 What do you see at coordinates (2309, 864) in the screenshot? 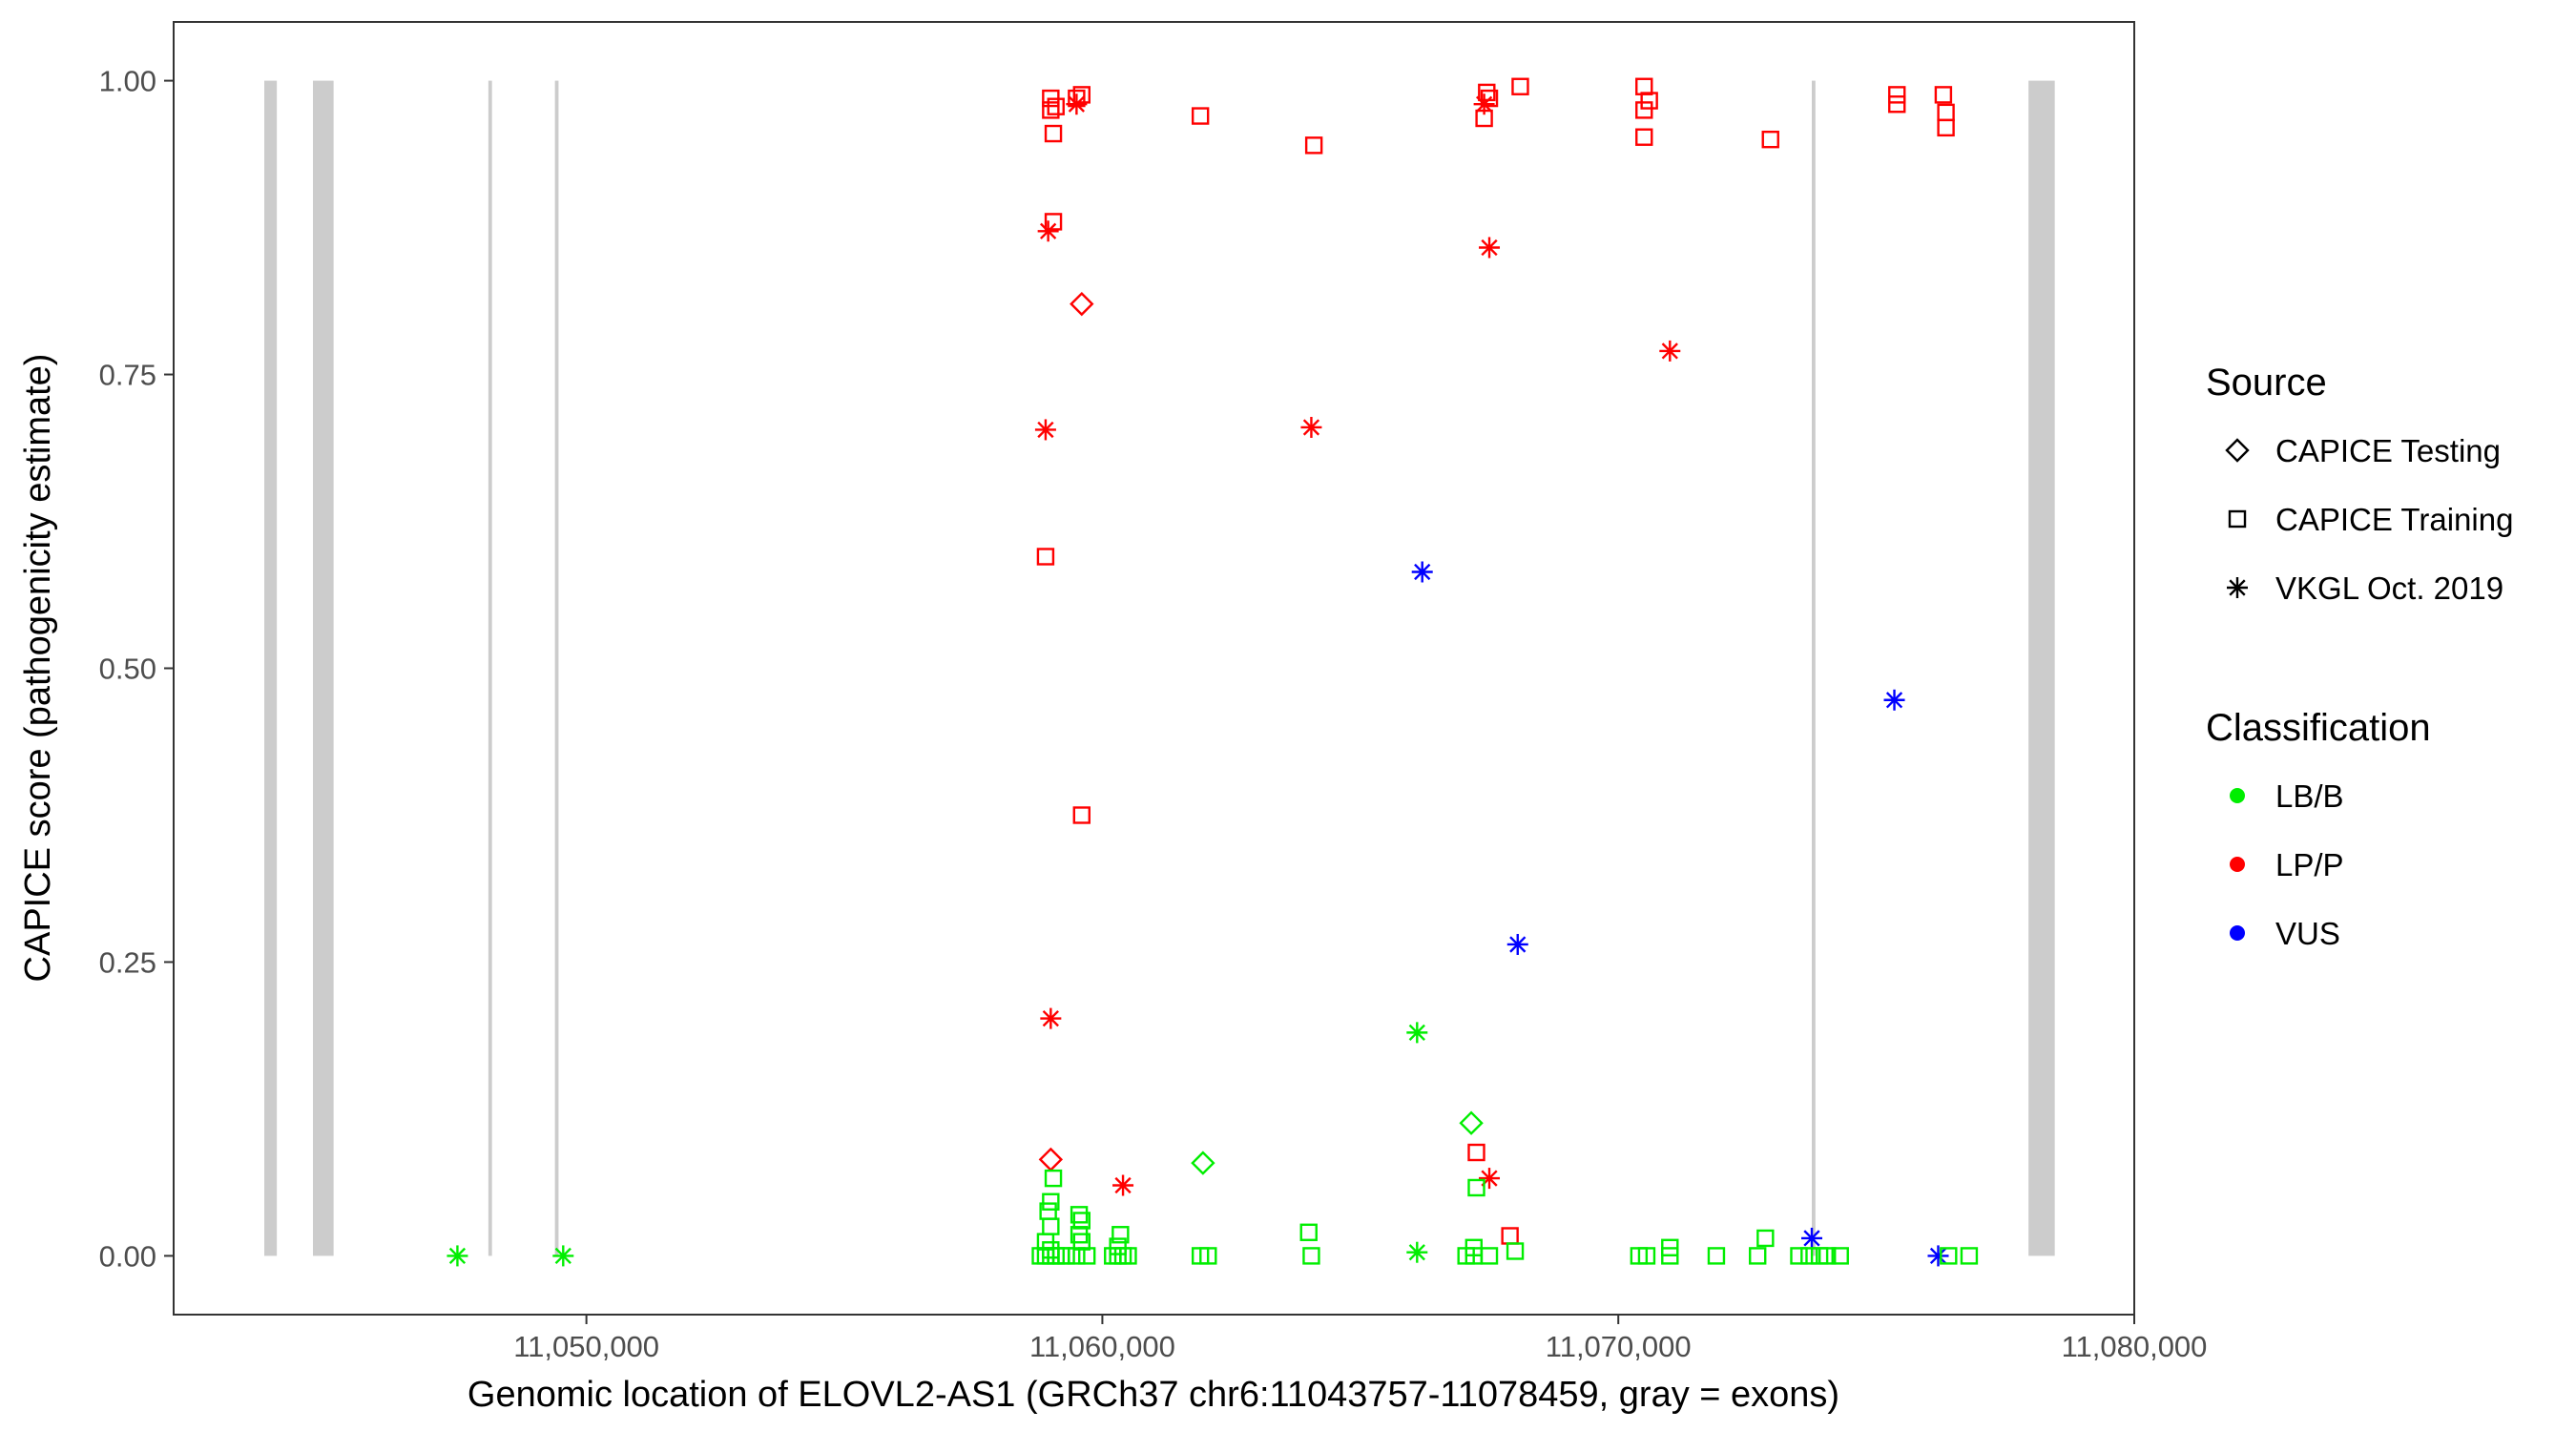
I see `legend-class-label: LP/P` at bounding box center [2309, 864].